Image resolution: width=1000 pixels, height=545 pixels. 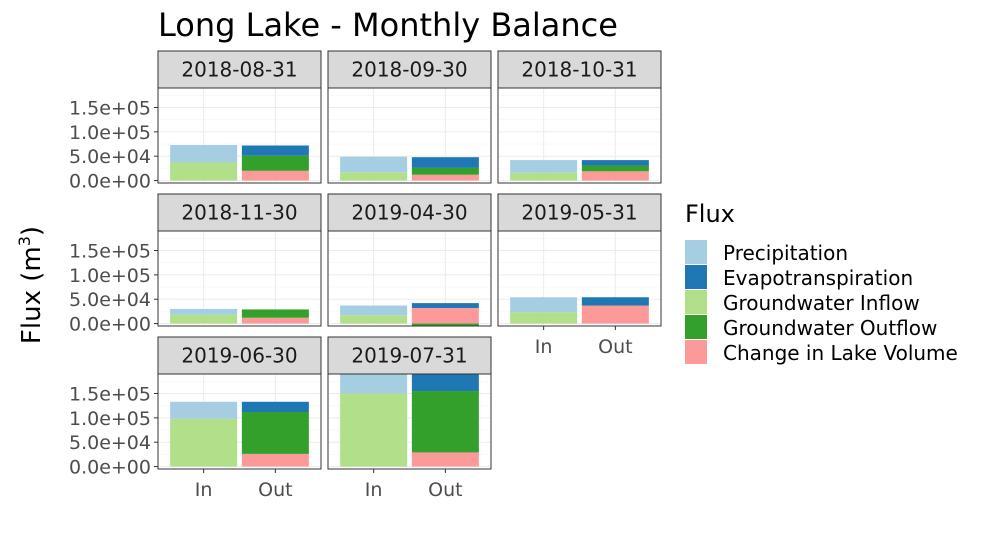 What do you see at coordinates (818, 278) in the screenshot?
I see `legend-label: Evapotranspiration` at bounding box center [818, 278].